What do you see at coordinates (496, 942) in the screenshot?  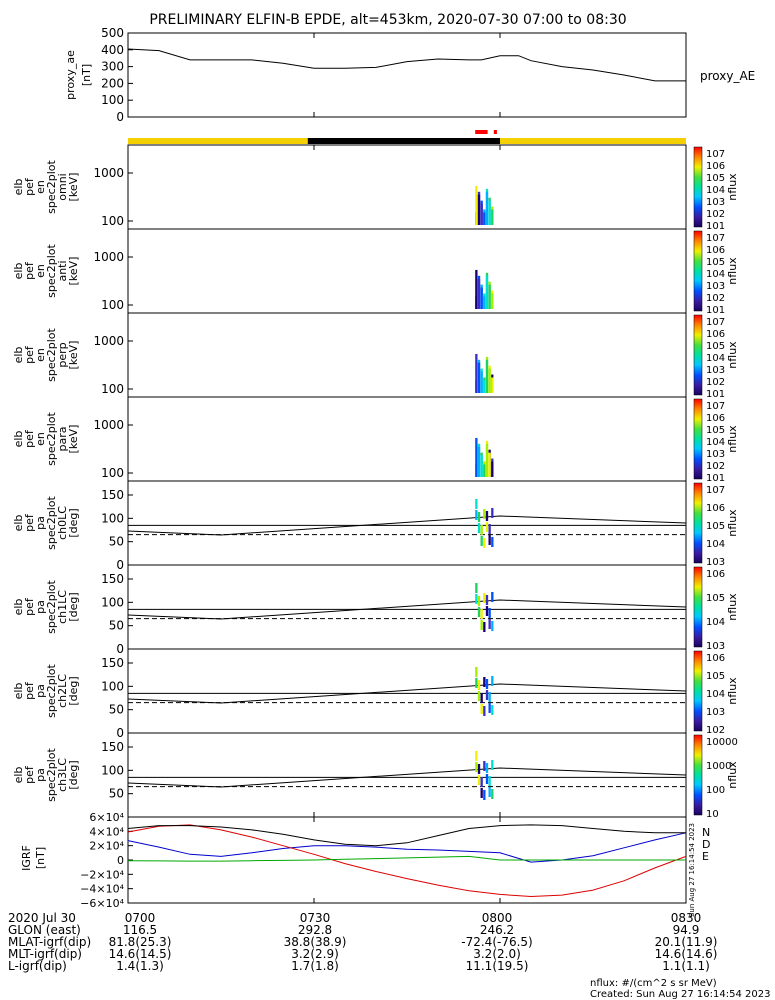 I see `footer-value: -72.4(-76.5)` at bounding box center [496, 942].